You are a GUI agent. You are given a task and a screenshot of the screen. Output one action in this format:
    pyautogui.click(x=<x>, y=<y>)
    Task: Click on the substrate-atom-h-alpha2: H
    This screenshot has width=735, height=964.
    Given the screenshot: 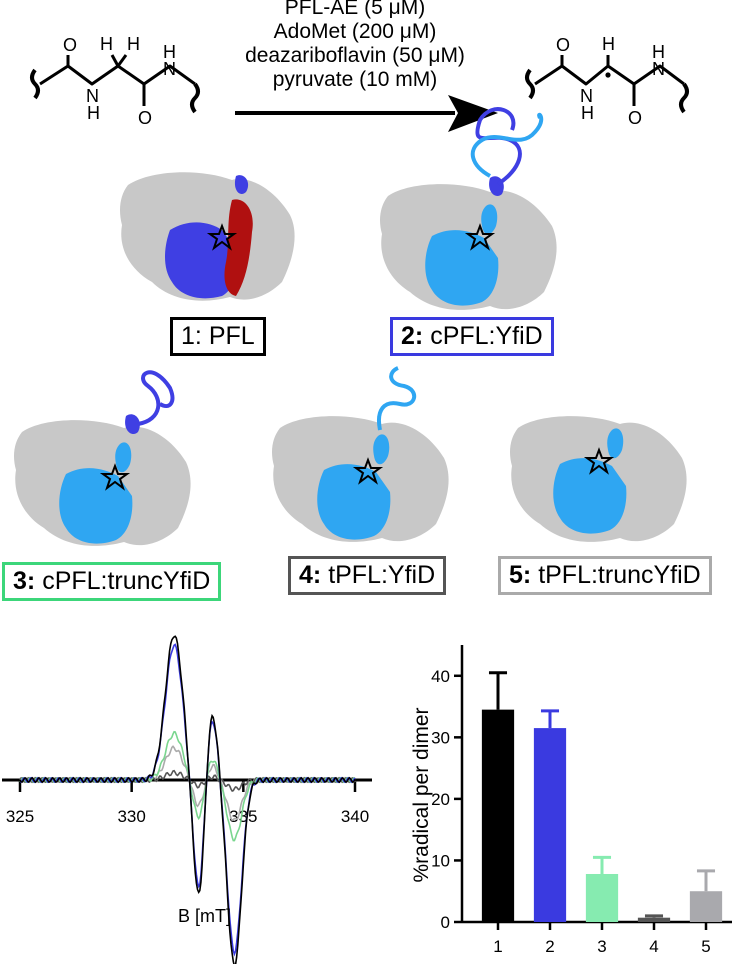 What is the action you would take?
    pyautogui.click(x=133, y=44)
    